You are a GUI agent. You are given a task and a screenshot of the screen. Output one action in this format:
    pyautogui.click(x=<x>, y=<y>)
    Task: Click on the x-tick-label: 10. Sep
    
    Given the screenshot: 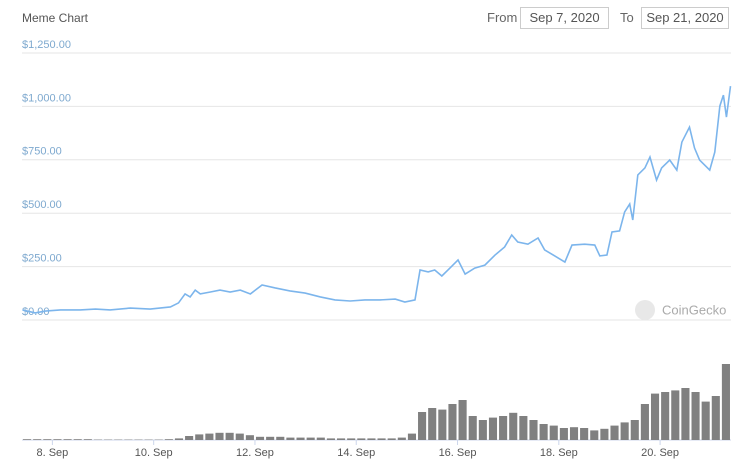 What is the action you would take?
    pyautogui.click(x=154, y=453)
    